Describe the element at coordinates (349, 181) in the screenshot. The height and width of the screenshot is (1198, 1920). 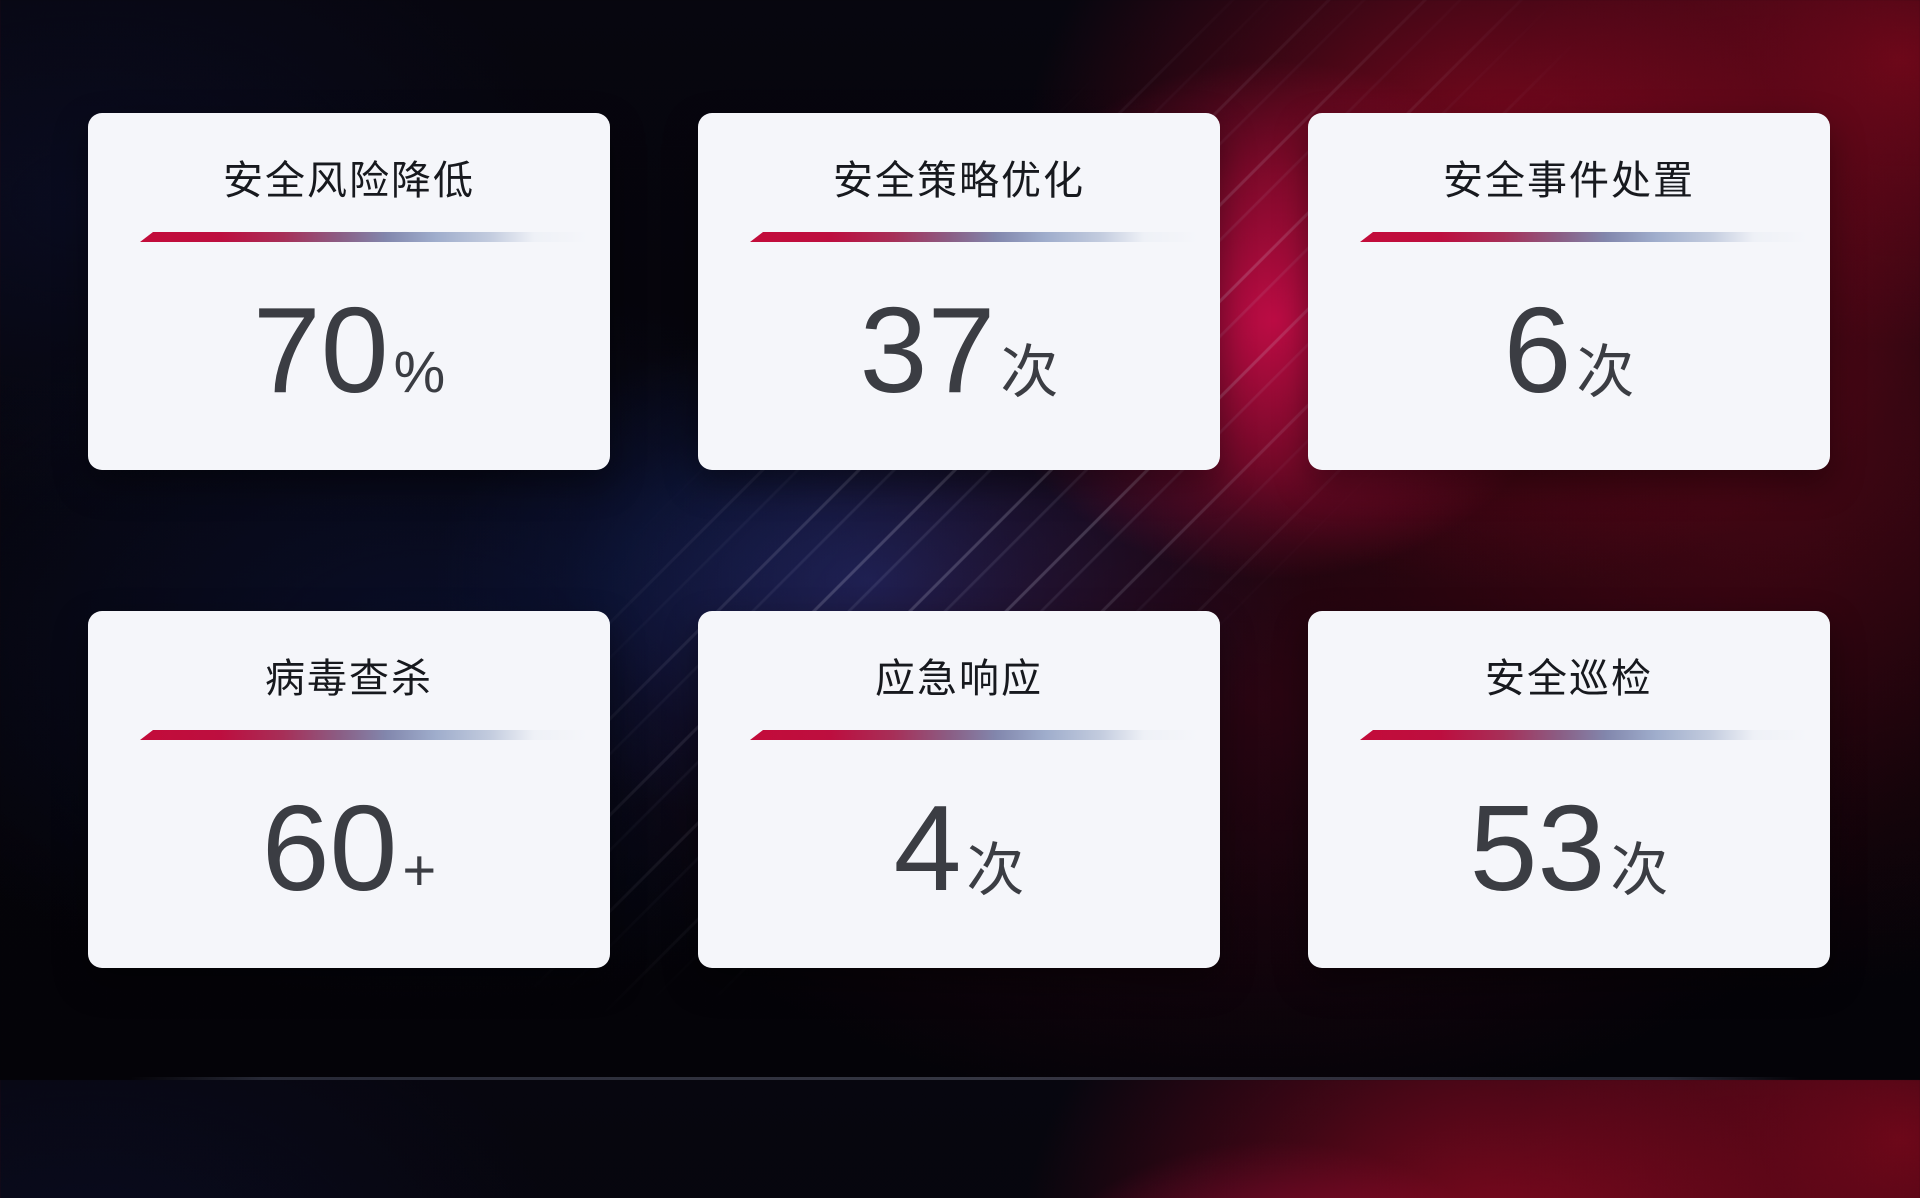
I see `card-title: 安全风险降低` at that location.